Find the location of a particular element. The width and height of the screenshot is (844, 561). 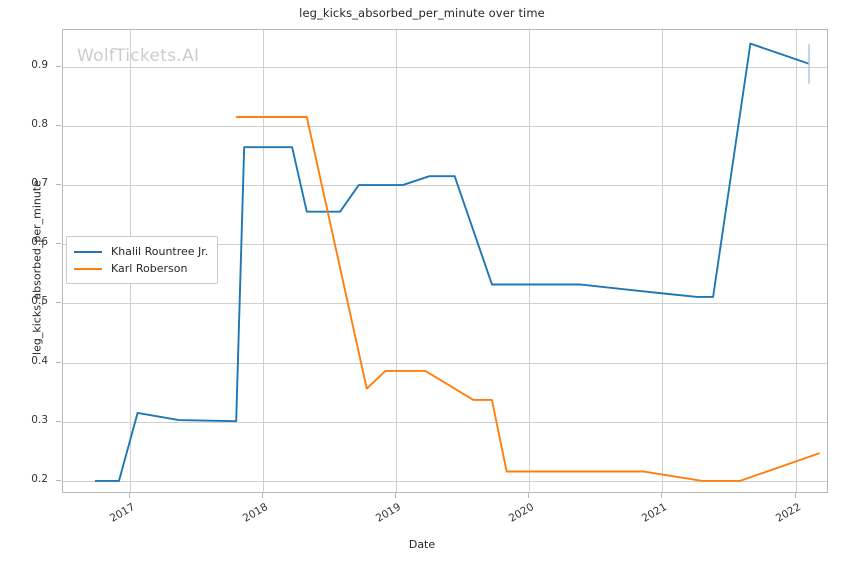

y-tick-label: 0.5 is located at coordinates (39, 301).